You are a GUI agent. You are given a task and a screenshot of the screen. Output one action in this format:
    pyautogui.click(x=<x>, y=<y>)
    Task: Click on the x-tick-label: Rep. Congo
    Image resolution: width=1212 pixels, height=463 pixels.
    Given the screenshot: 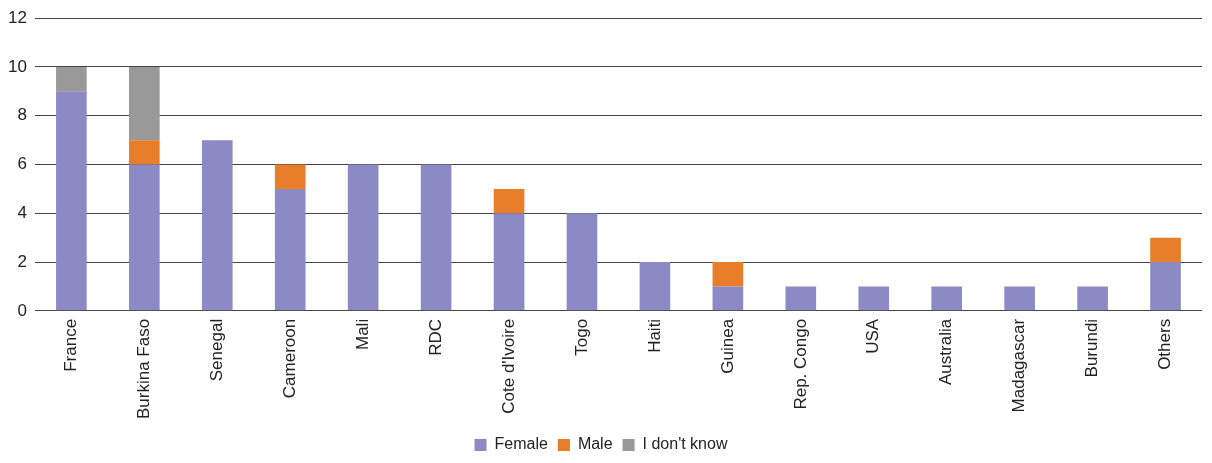 What is the action you would take?
    pyautogui.click(x=800, y=364)
    